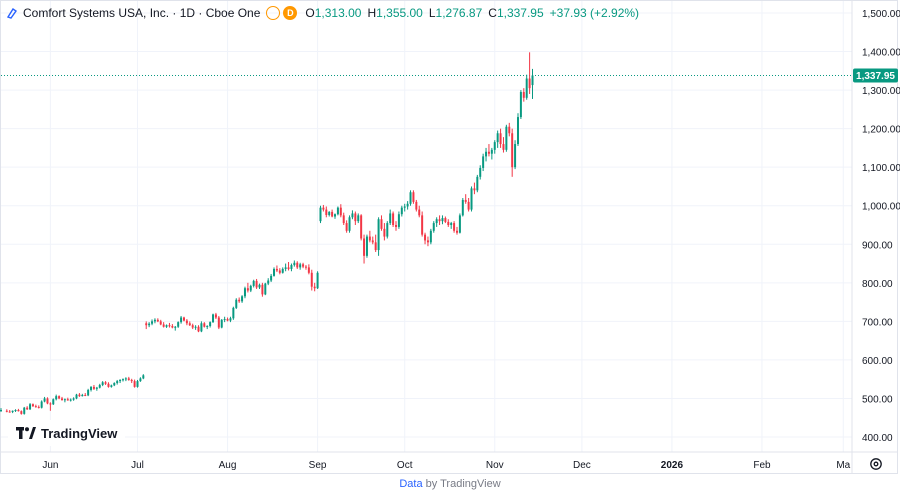 The image size is (900, 498). Describe the element at coordinates (318, 465) in the screenshot. I see `x-axis-label: Sep` at that location.